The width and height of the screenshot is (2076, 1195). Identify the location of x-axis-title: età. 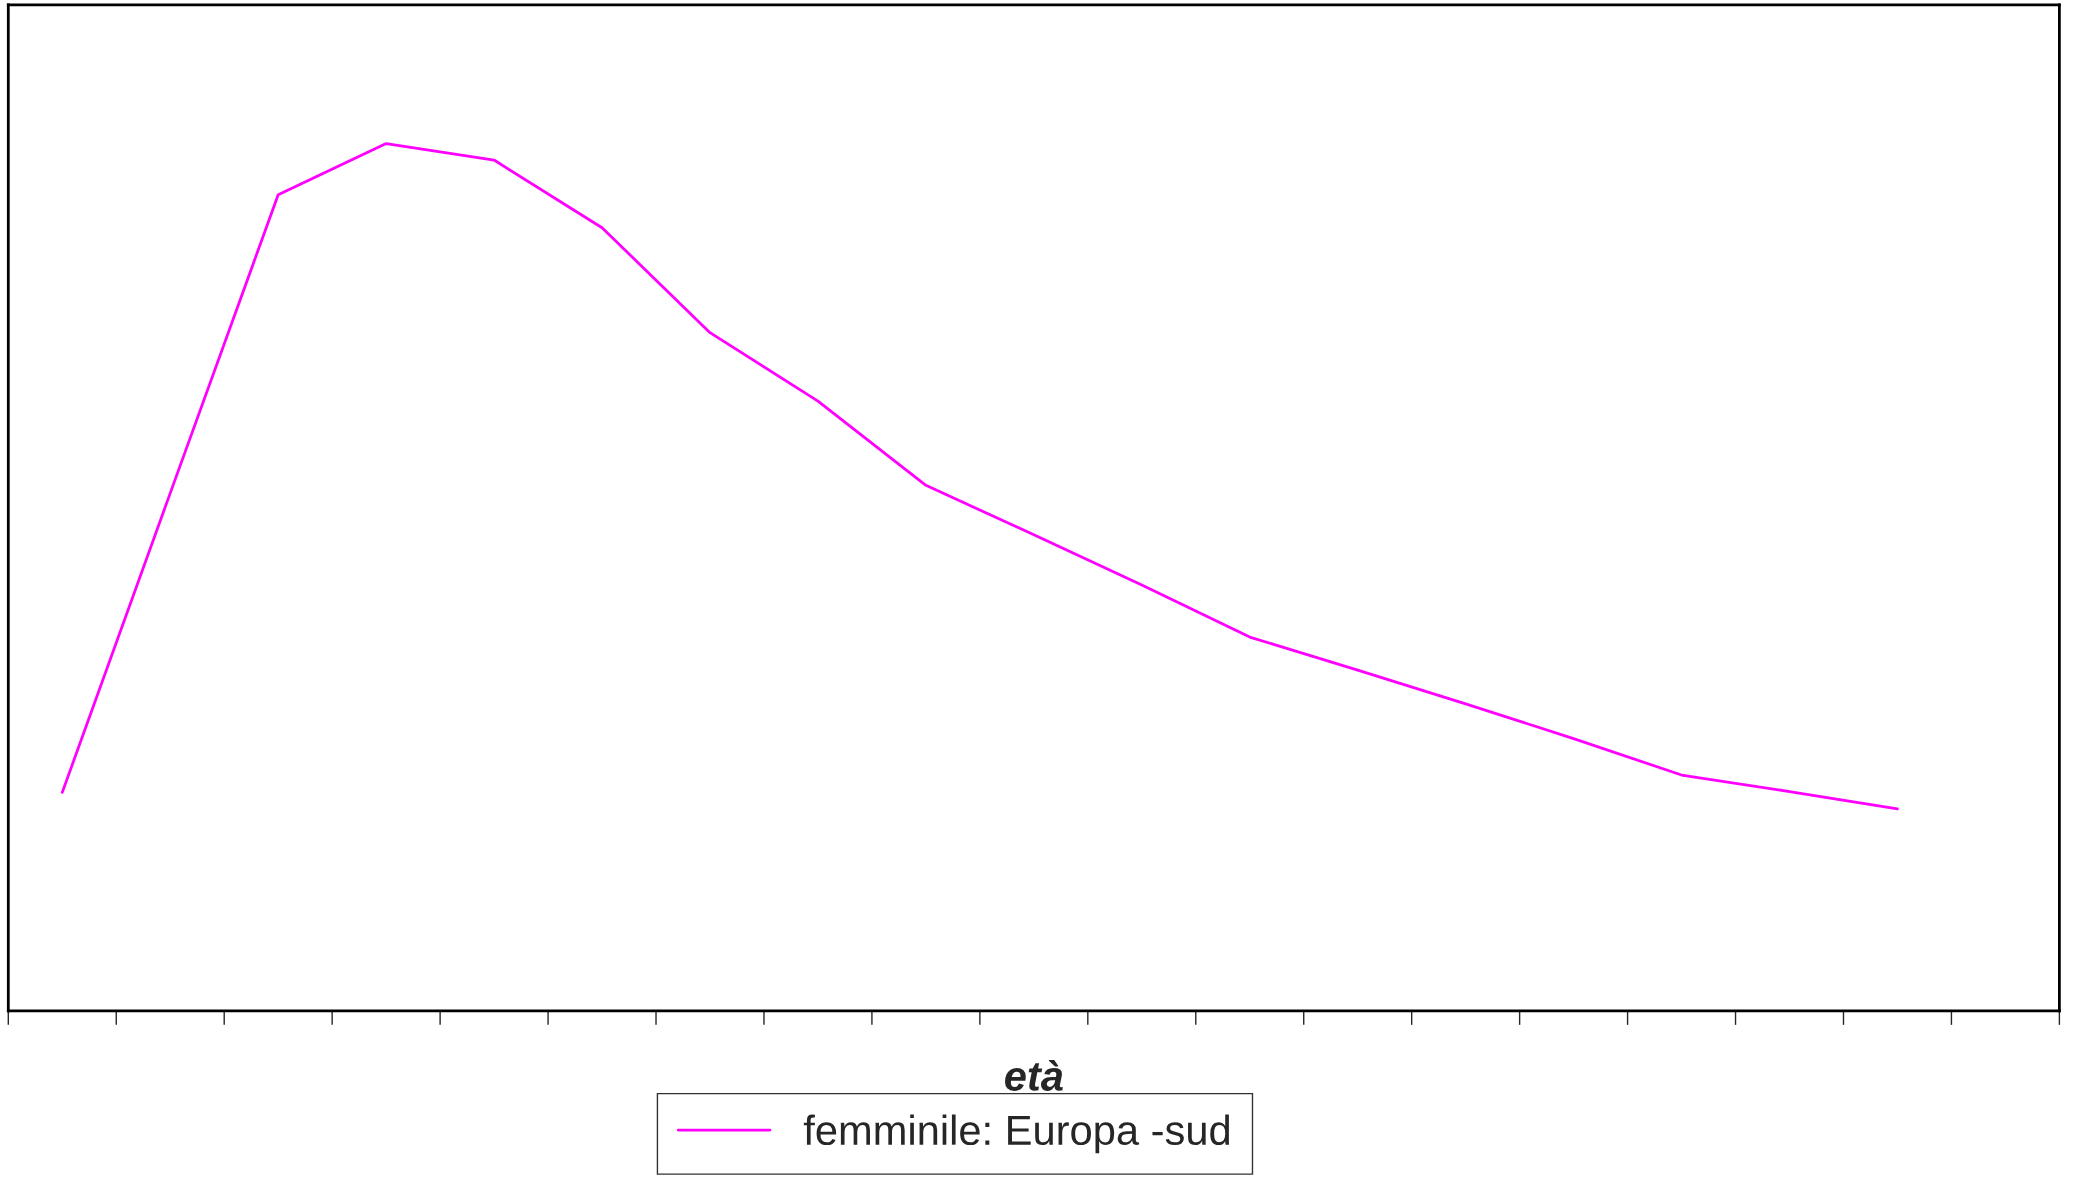
(1034, 1075).